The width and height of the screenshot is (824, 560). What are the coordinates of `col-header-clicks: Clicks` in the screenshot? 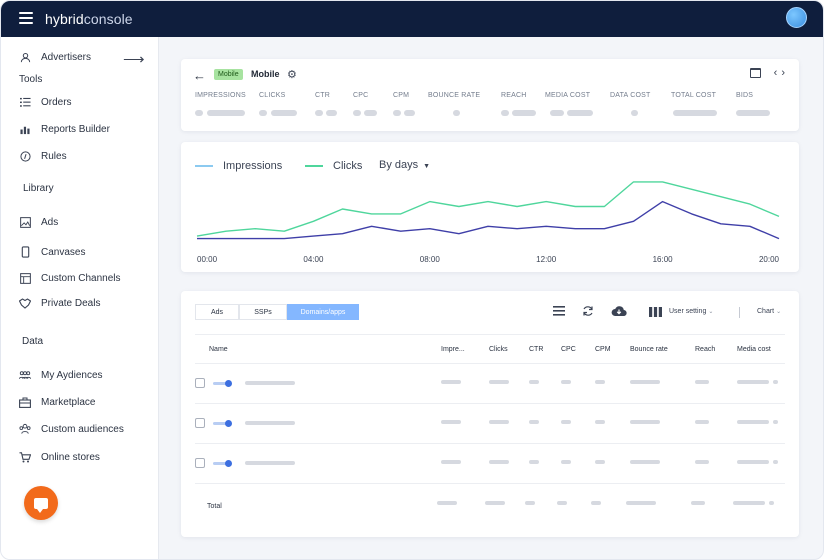 It's located at (498, 349).